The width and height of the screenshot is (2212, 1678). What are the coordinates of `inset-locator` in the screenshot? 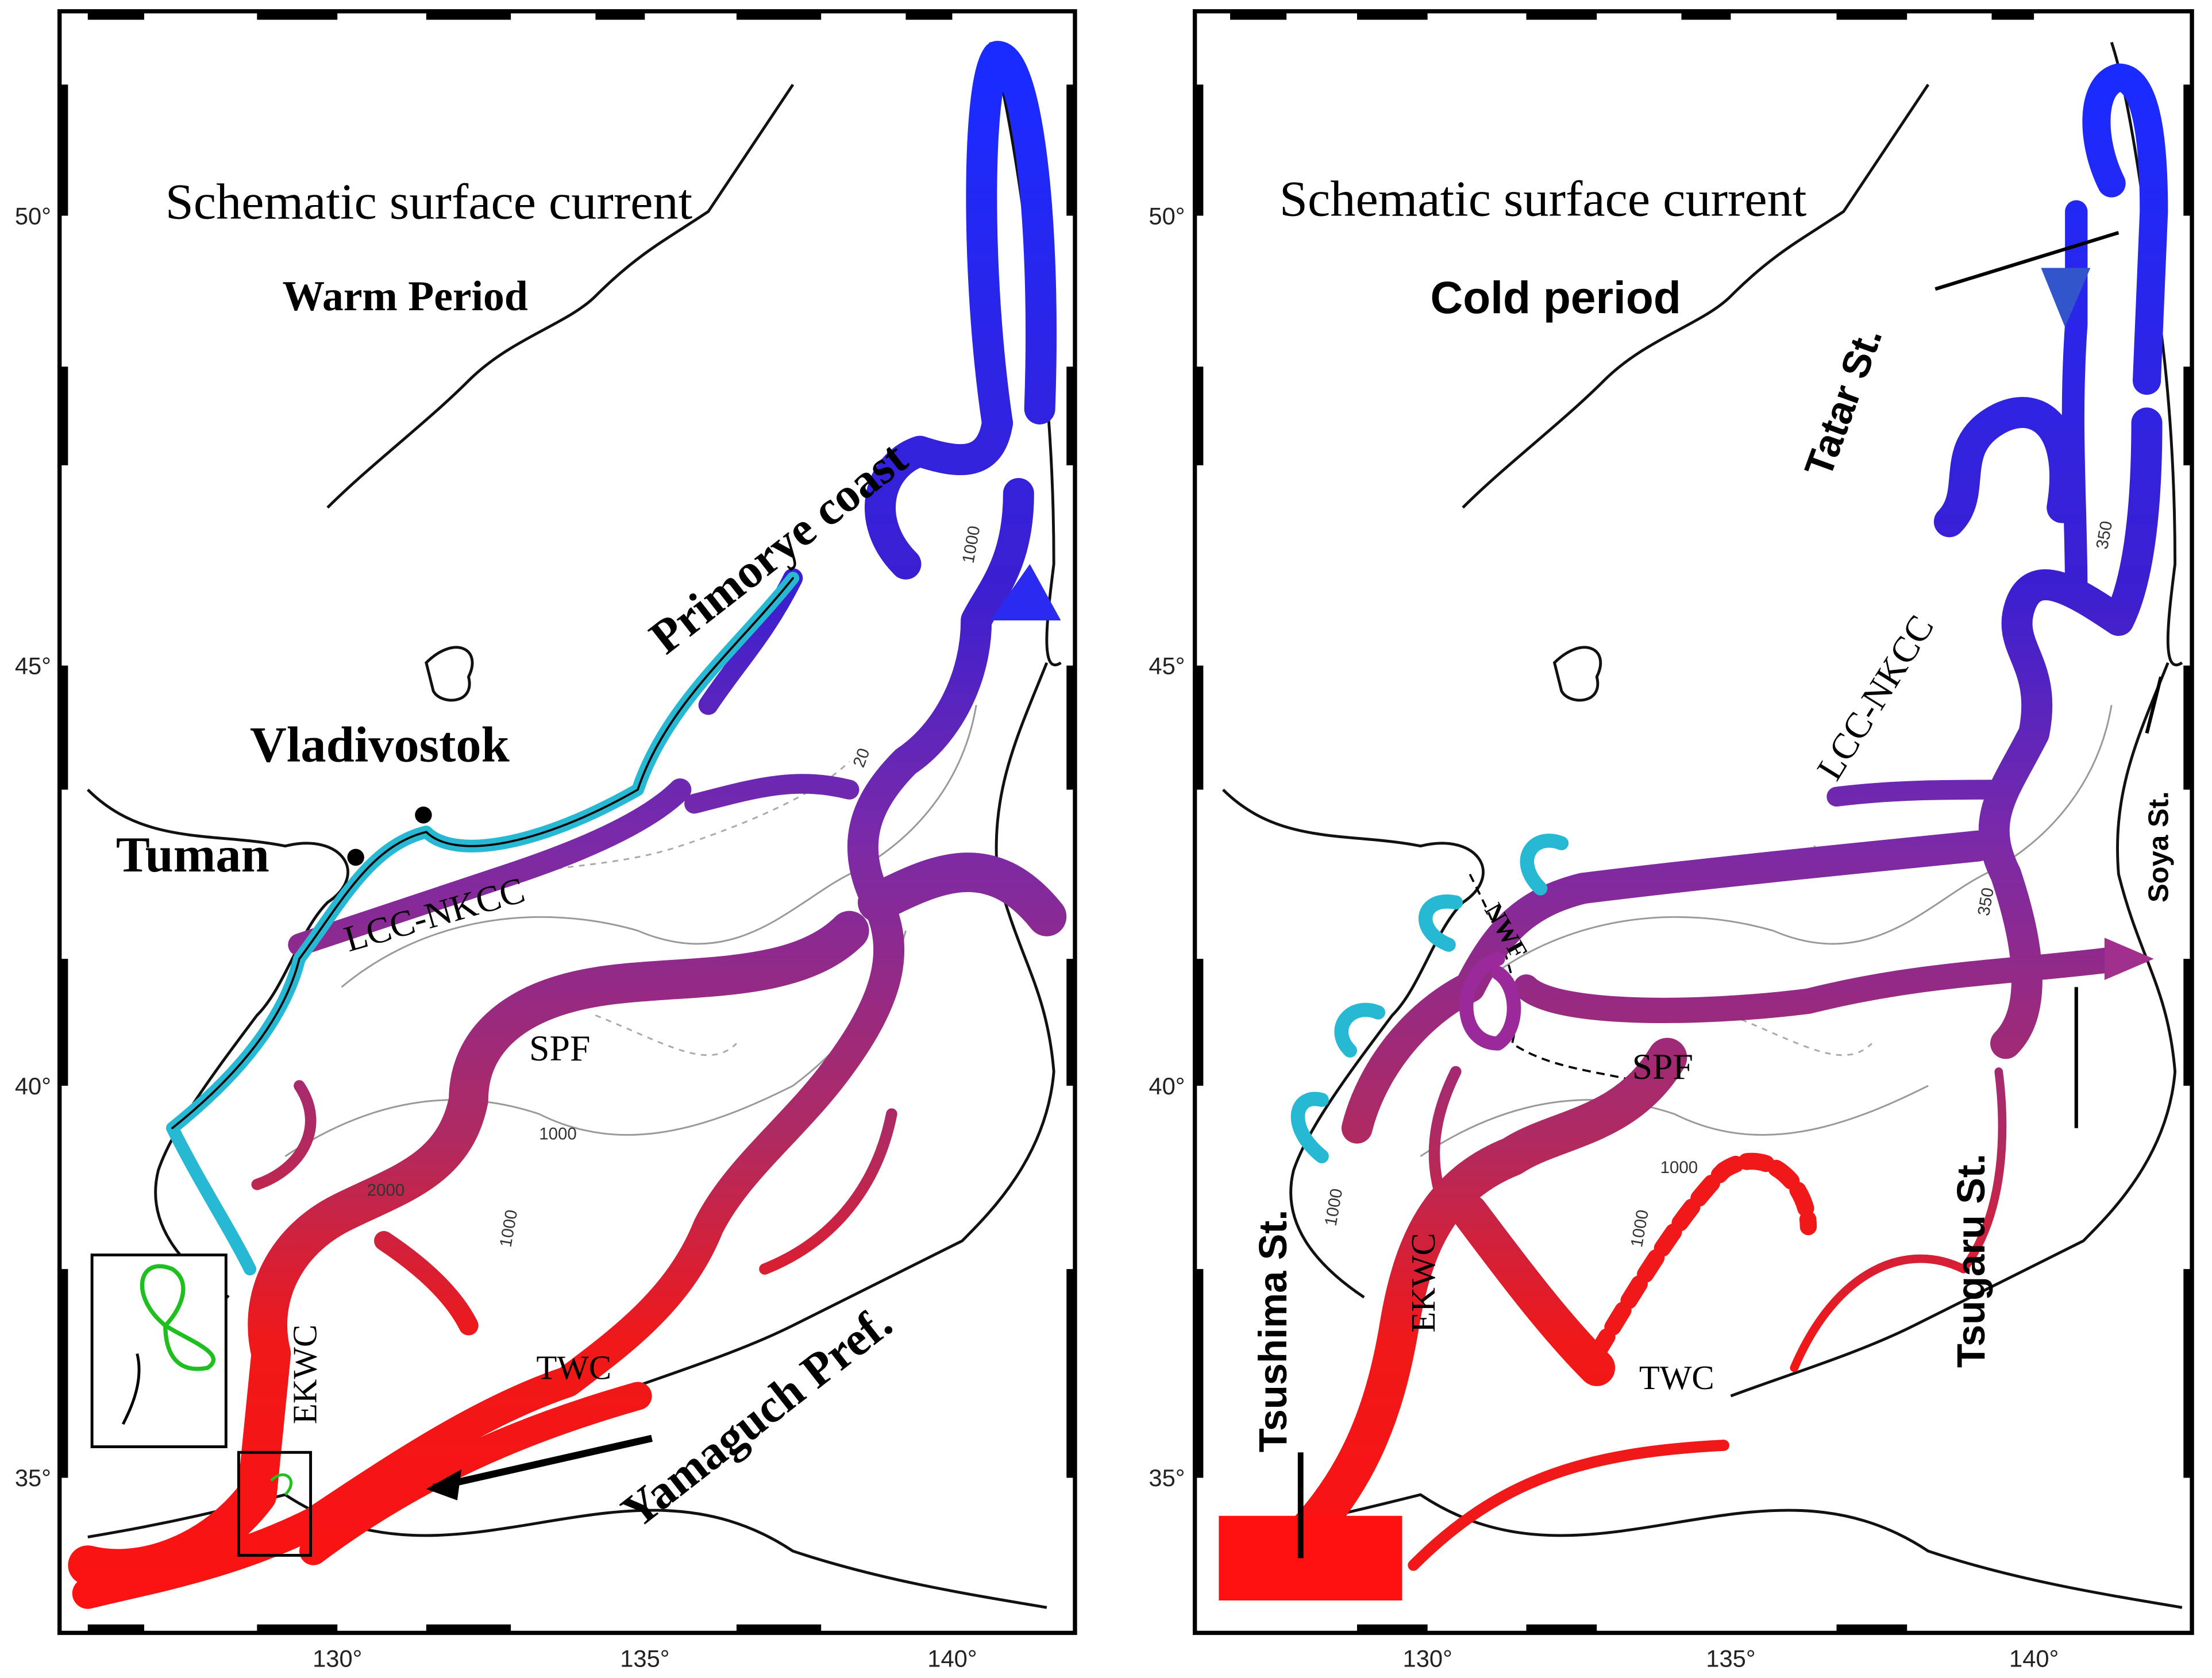 It's located at (275, 1504).